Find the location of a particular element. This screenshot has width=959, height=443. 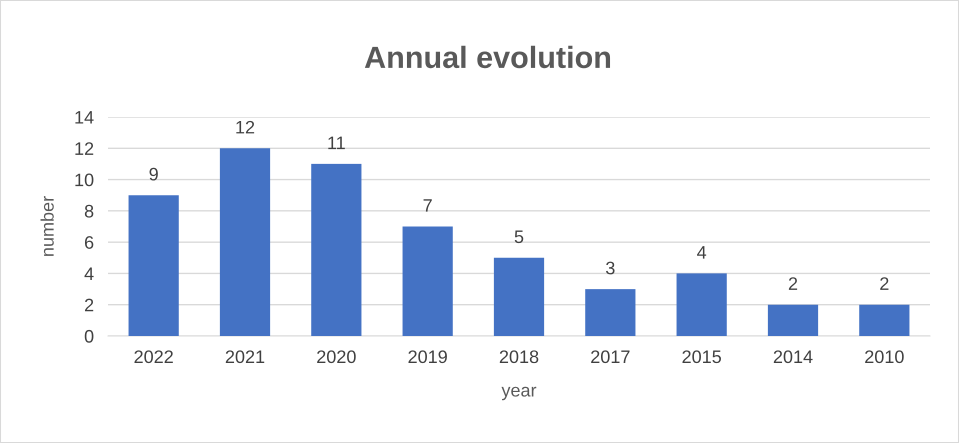

data-label: 3 is located at coordinates (610, 268).